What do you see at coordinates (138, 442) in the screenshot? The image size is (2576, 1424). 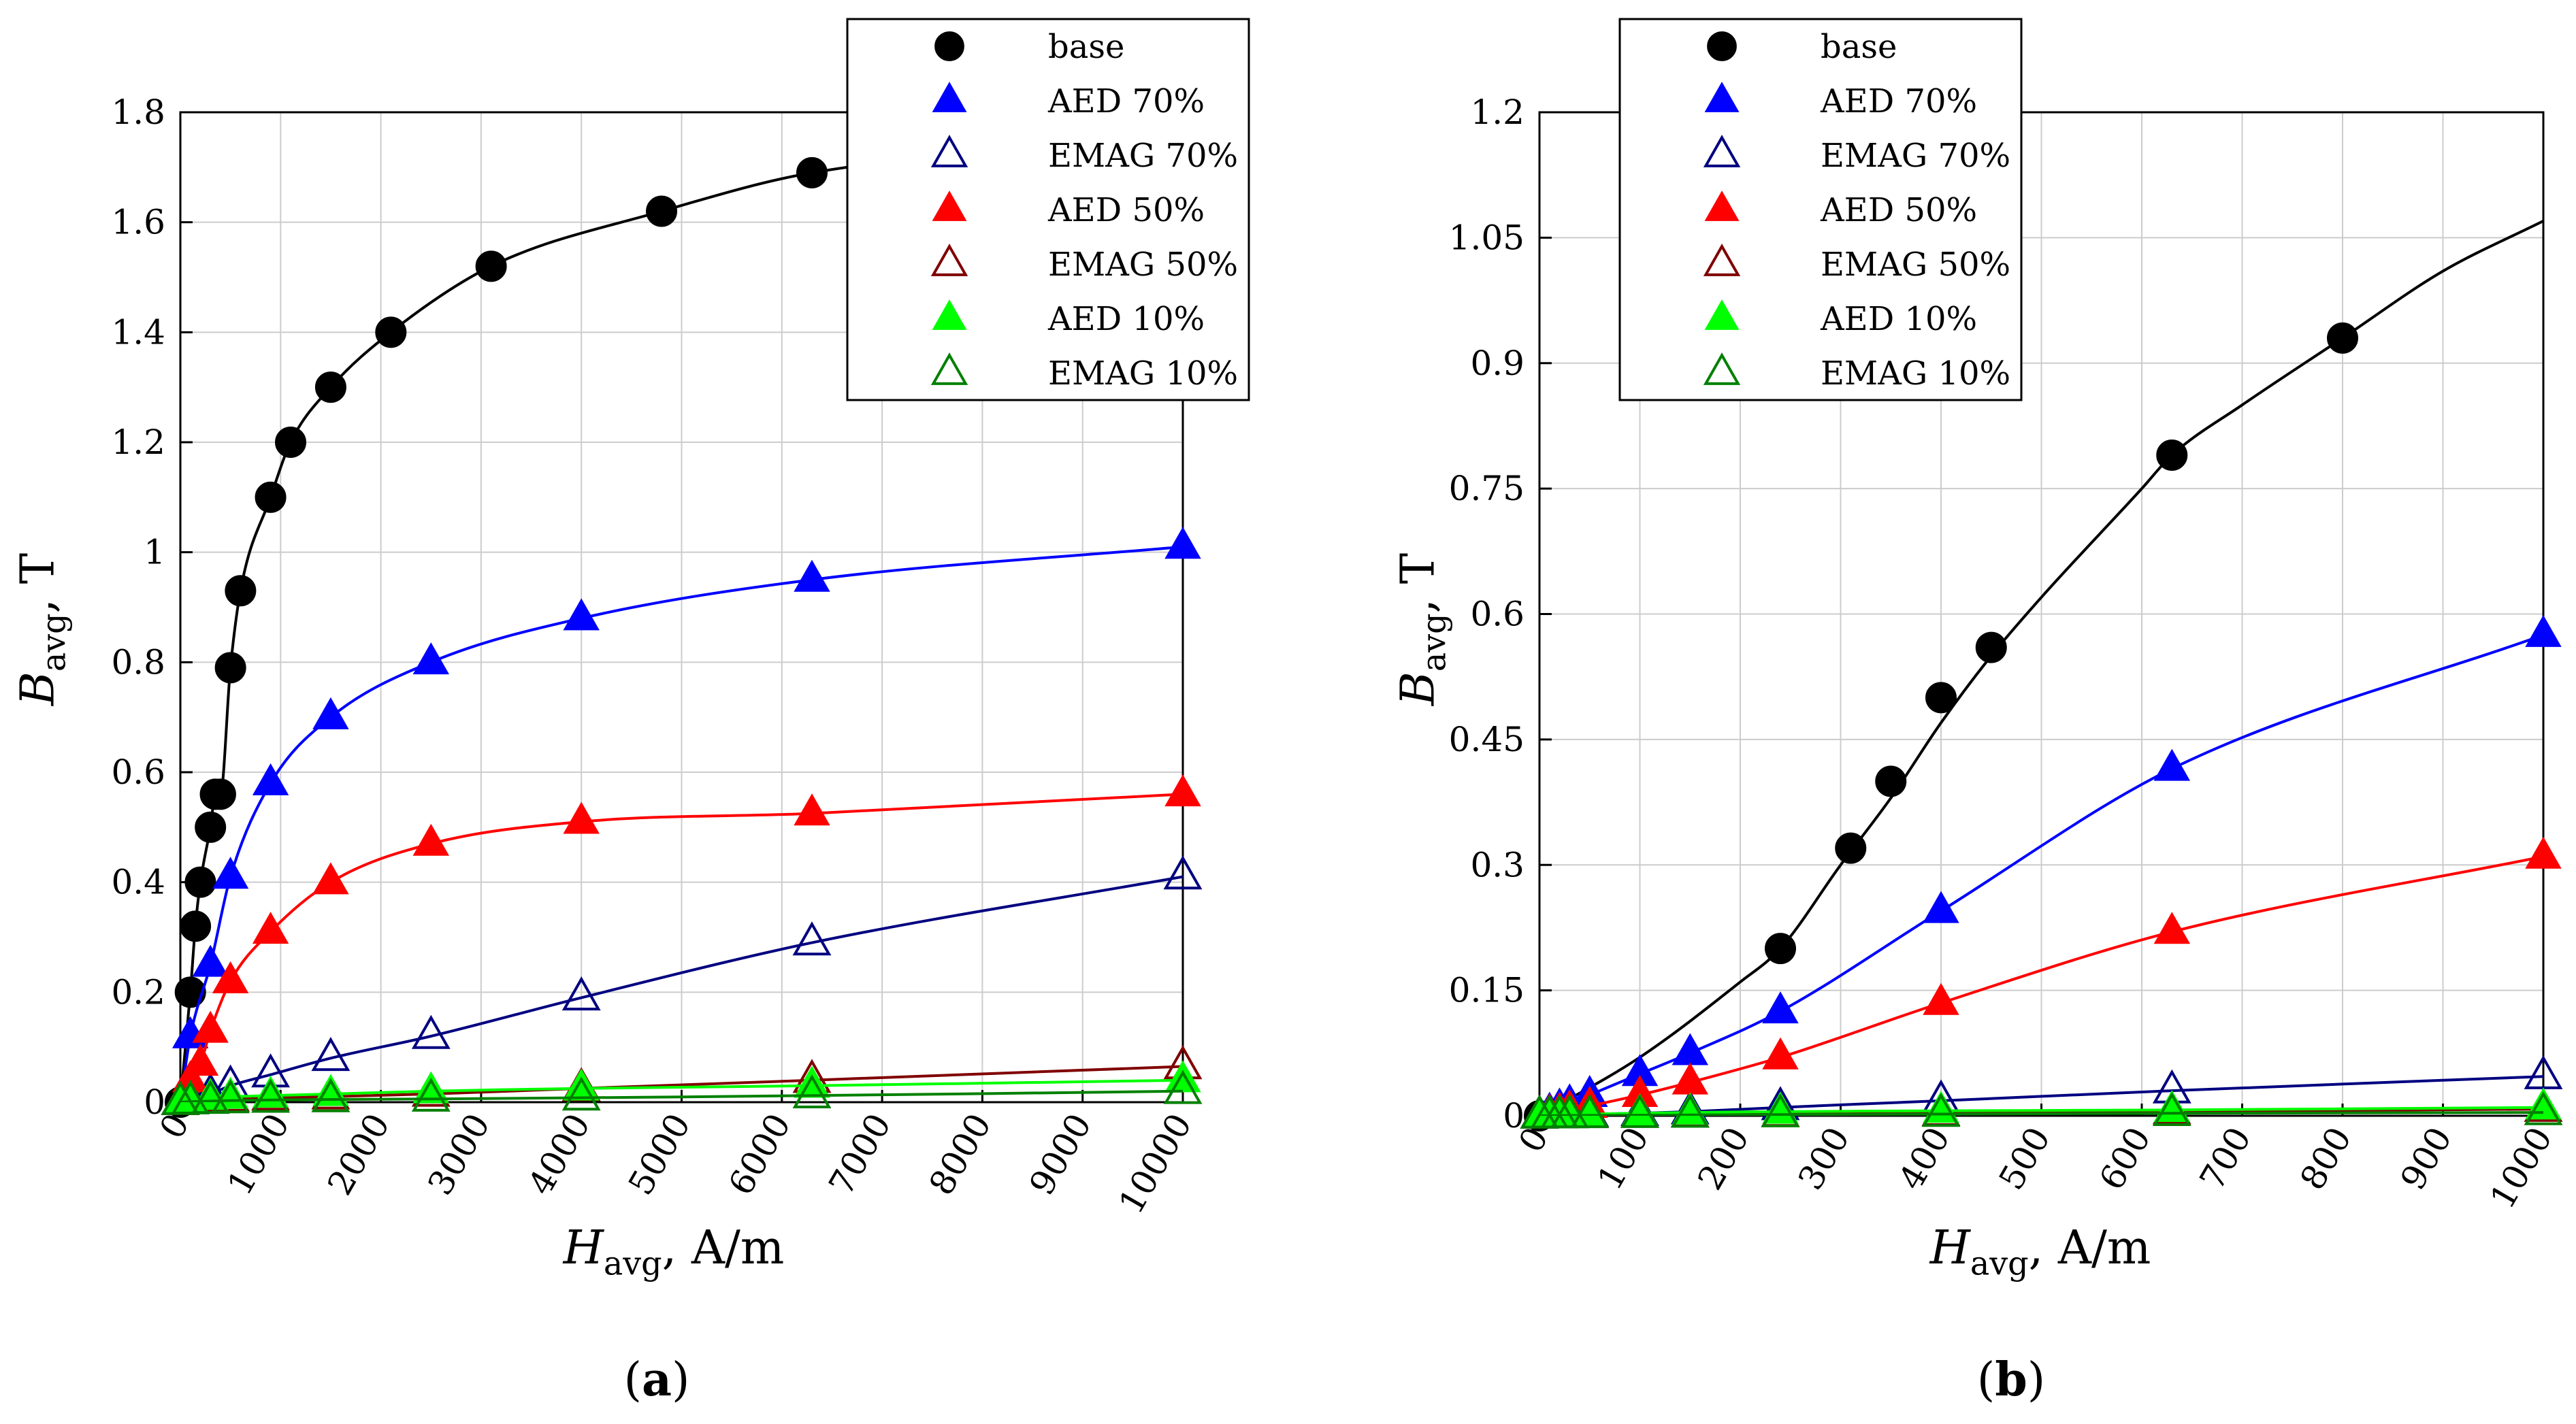 I see `y-tick-label: 1.2` at bounding box center [138, 442].